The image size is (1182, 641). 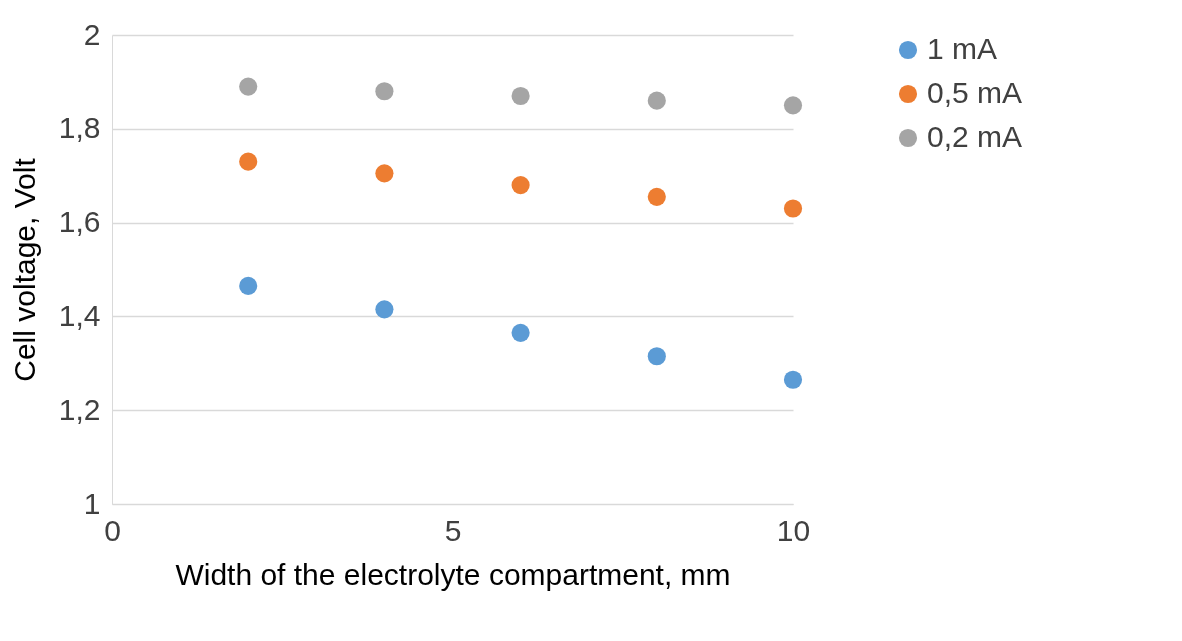 What do you see at coordinates (793, 530) in the screenshot?
I see `x-tick-label: 10` at bounding box center [793, 530].